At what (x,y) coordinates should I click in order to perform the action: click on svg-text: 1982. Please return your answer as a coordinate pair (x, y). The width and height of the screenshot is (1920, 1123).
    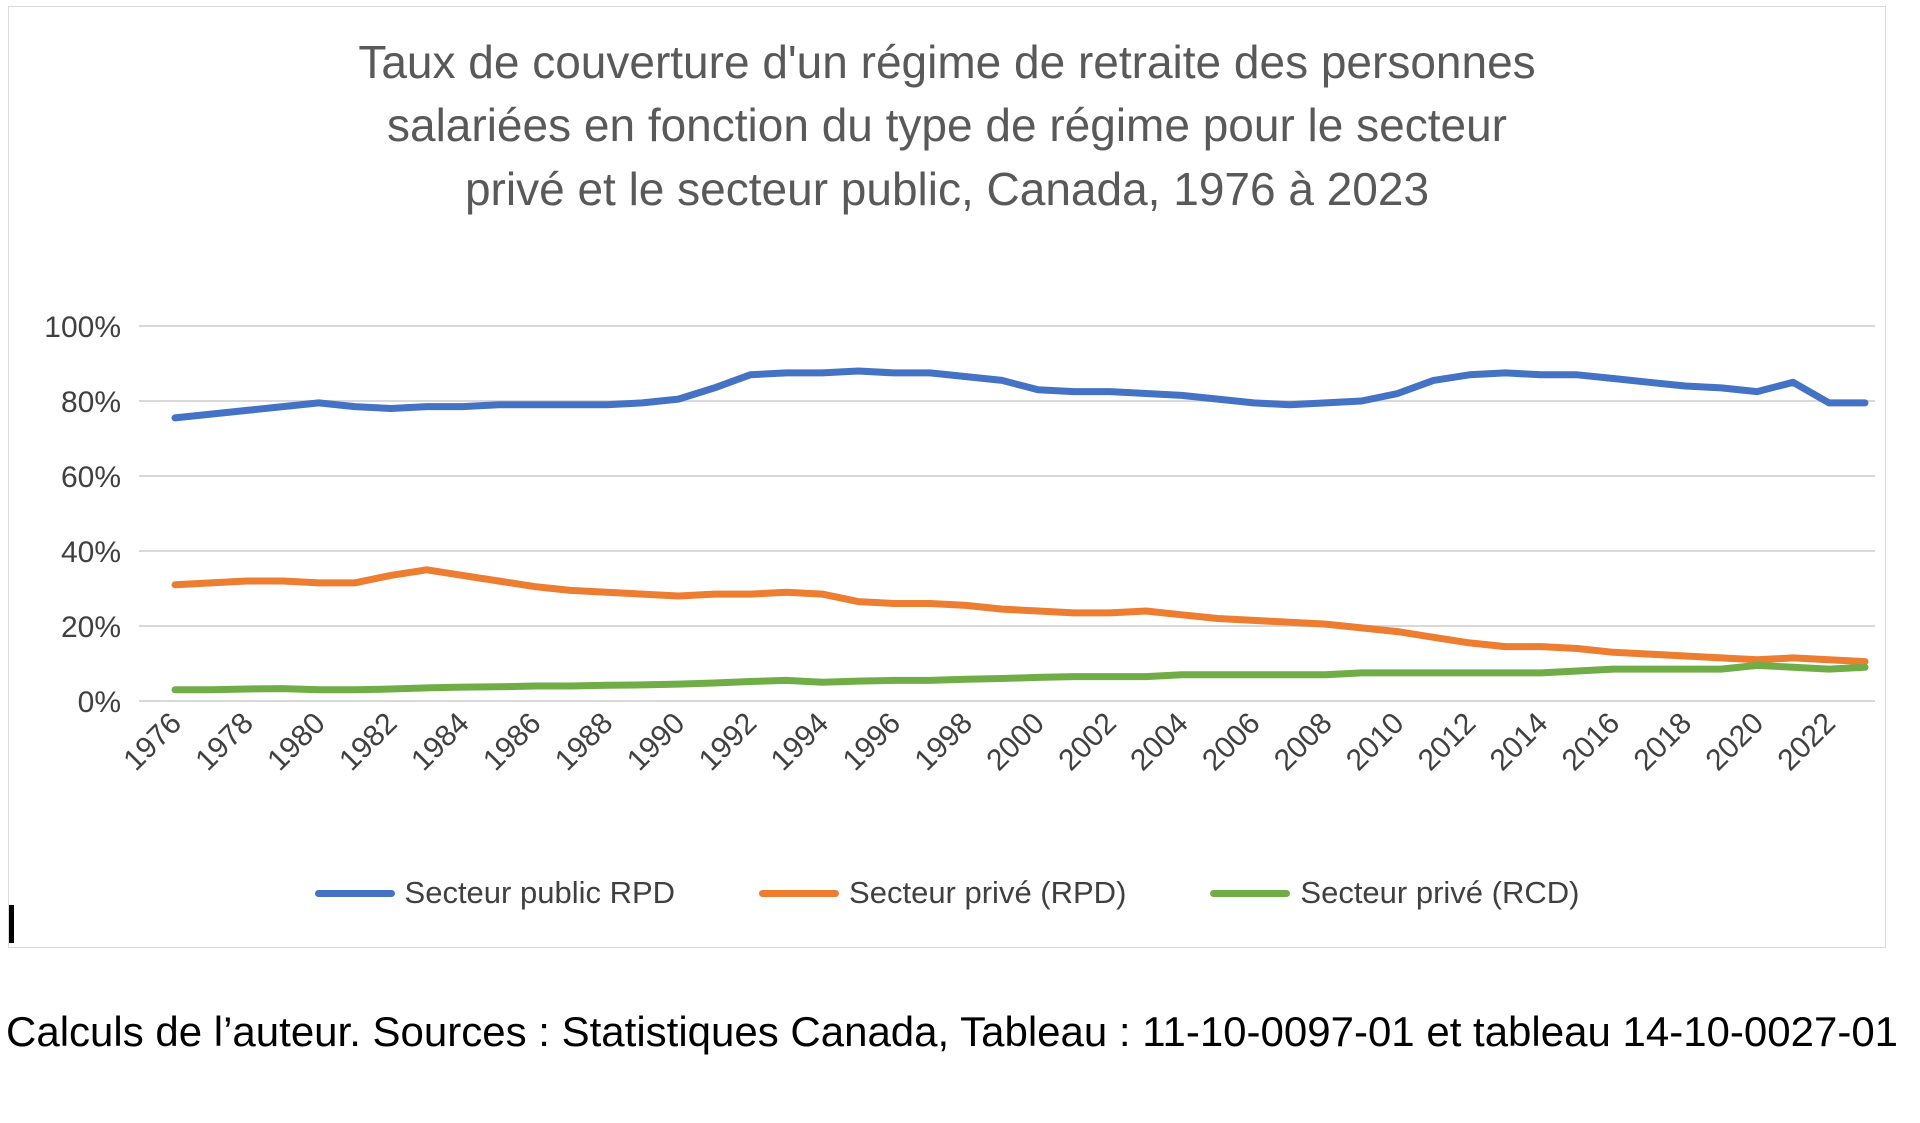
    Looking at the image, I should click on (368, 742).